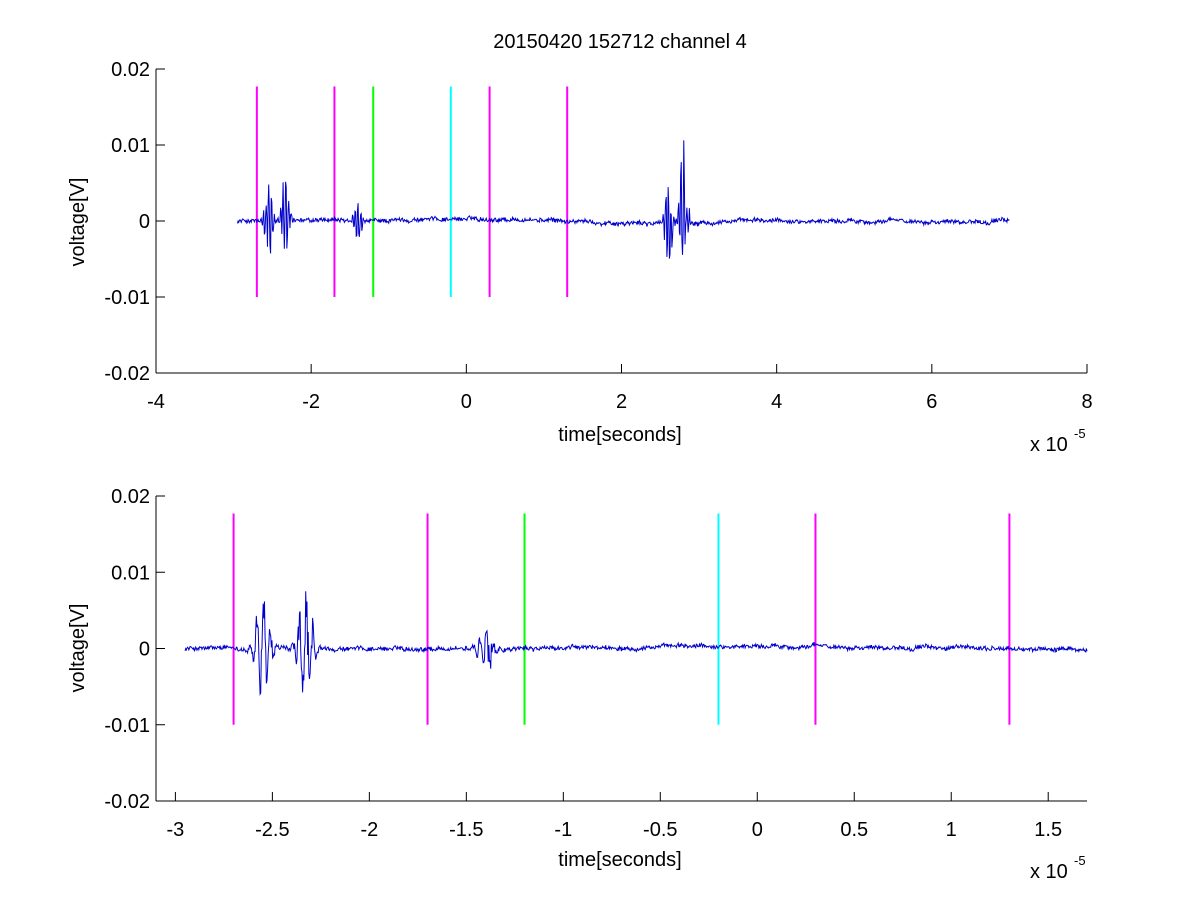 Image resolution: width=1200 pixels, height=901 pixels. What do you see at coordinates (776, 402) in the screenshot?
I see `x-tick-label: 4` at bounding box center [776, 402].